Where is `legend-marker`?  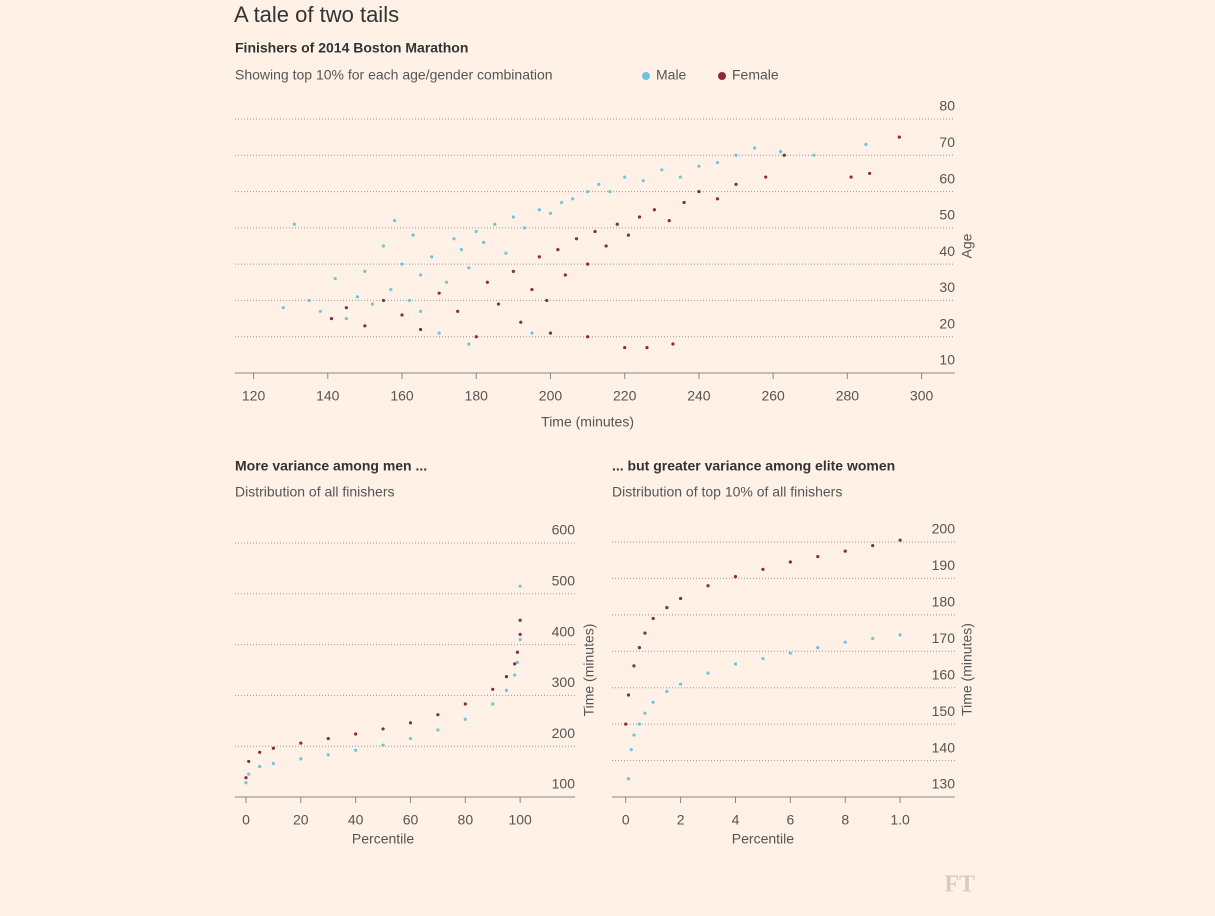 legend-marker is located at coordinates (722, 76).